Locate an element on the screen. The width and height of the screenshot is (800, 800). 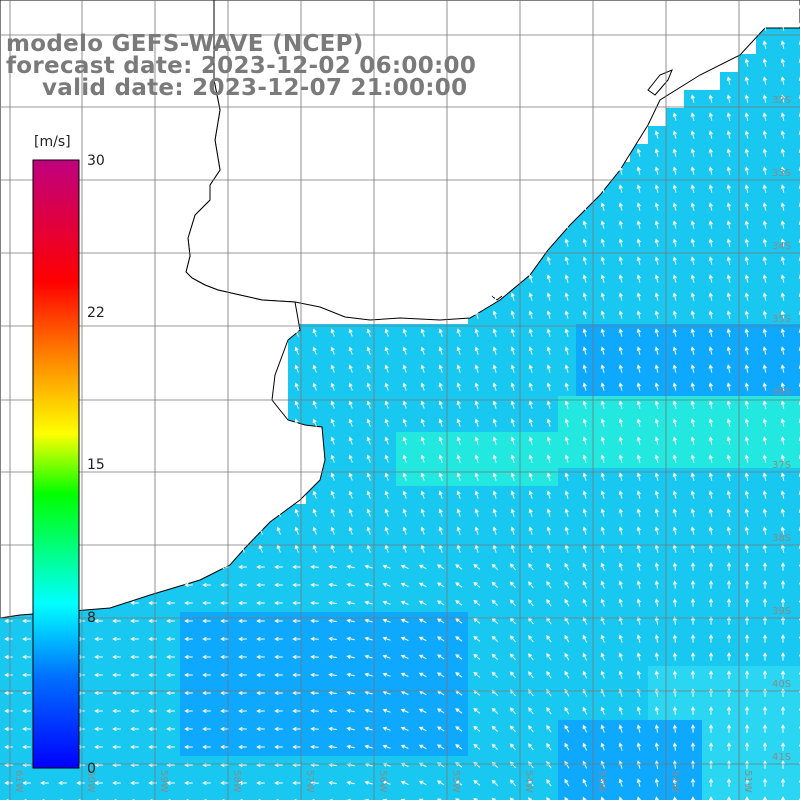
latitude-label: 37S is located at coordinates (781, 465).